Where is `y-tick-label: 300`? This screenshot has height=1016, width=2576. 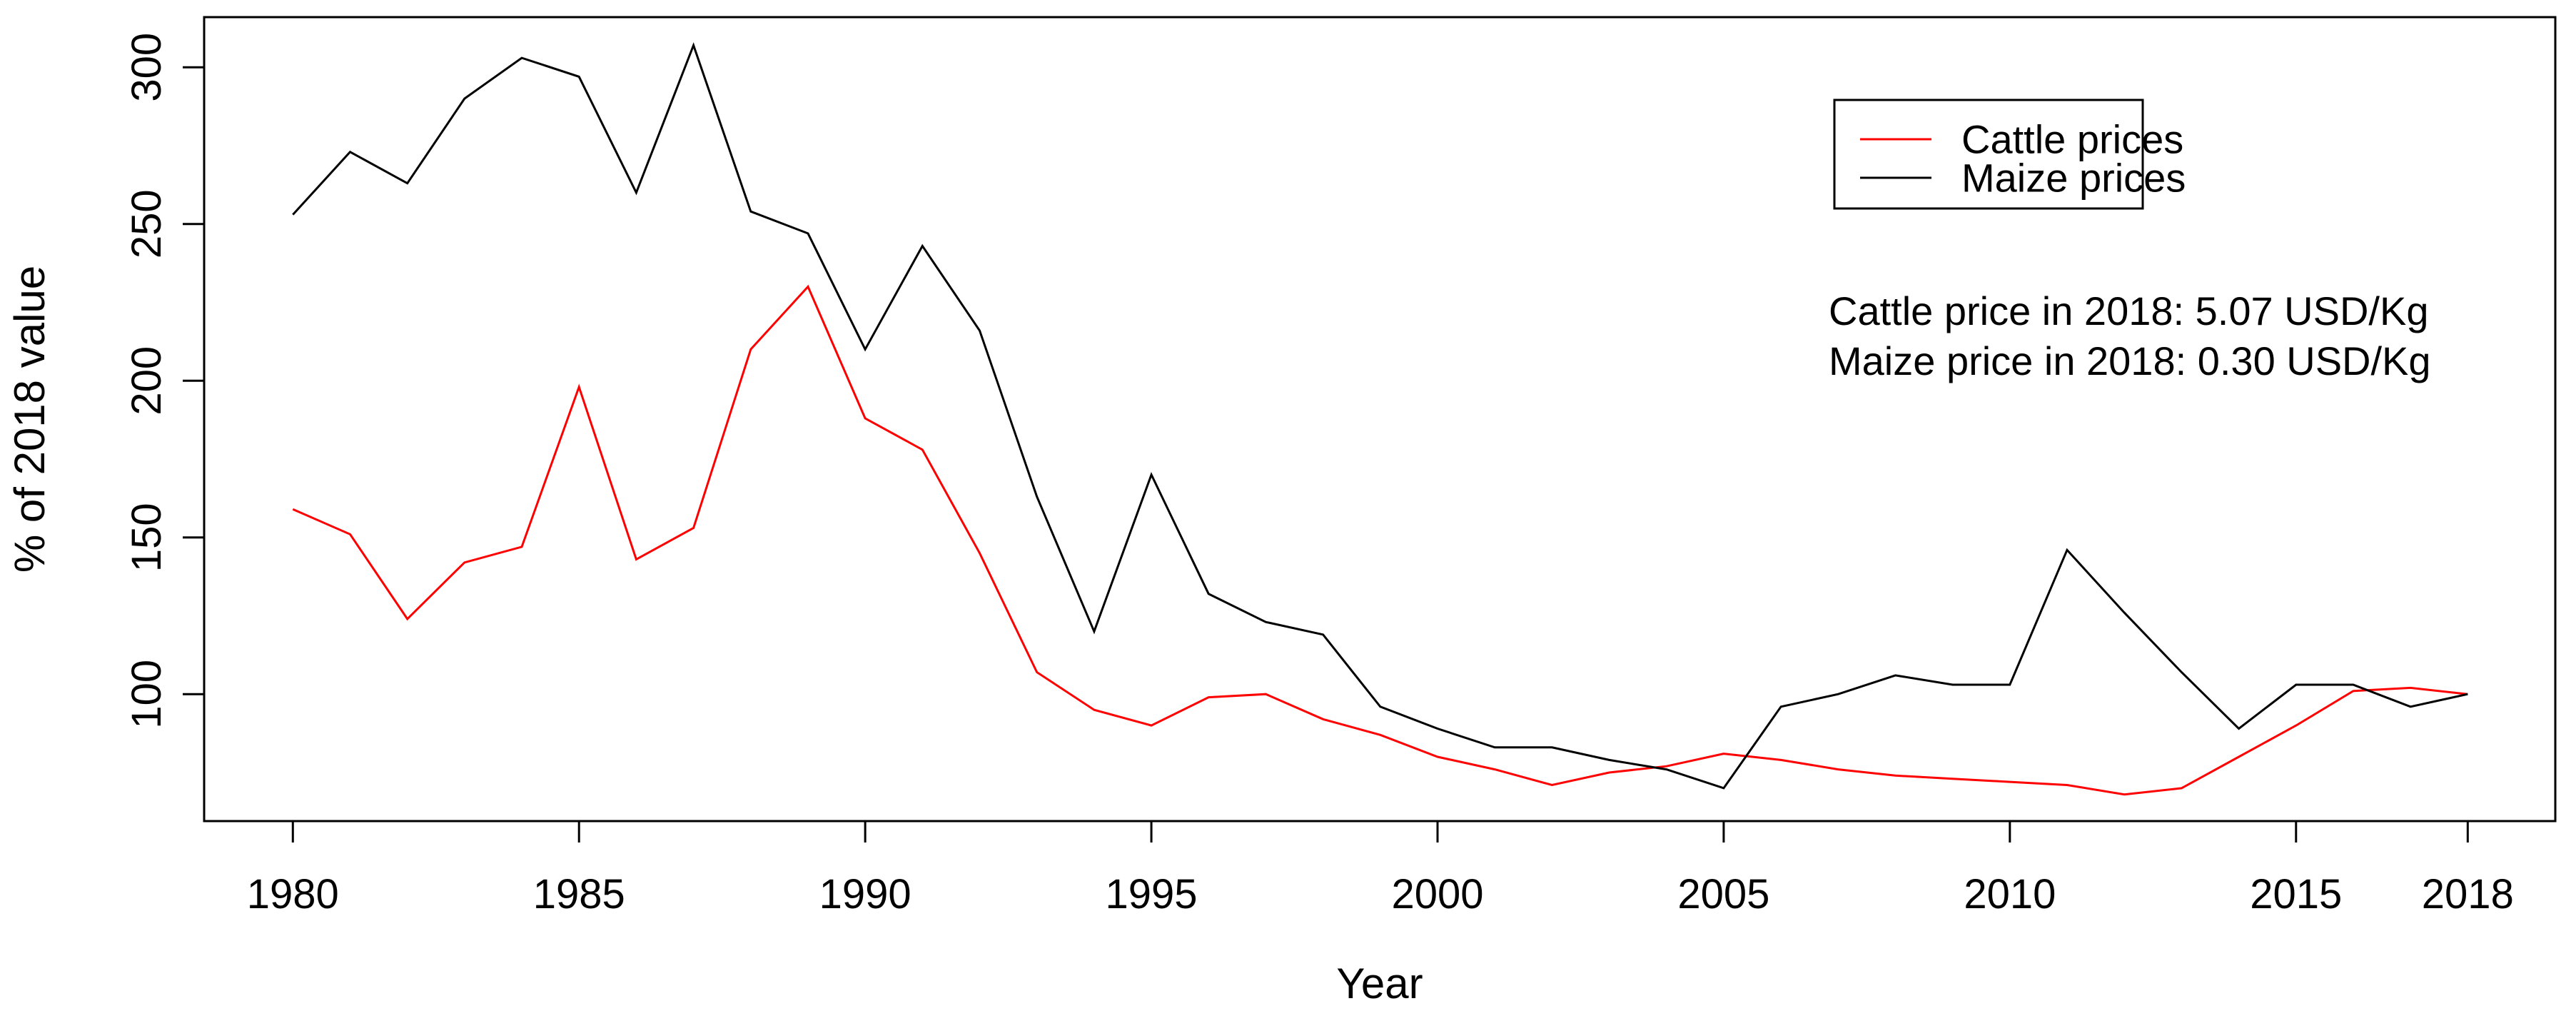
y-tick-label: 300 is located at coordinates (146, 67).